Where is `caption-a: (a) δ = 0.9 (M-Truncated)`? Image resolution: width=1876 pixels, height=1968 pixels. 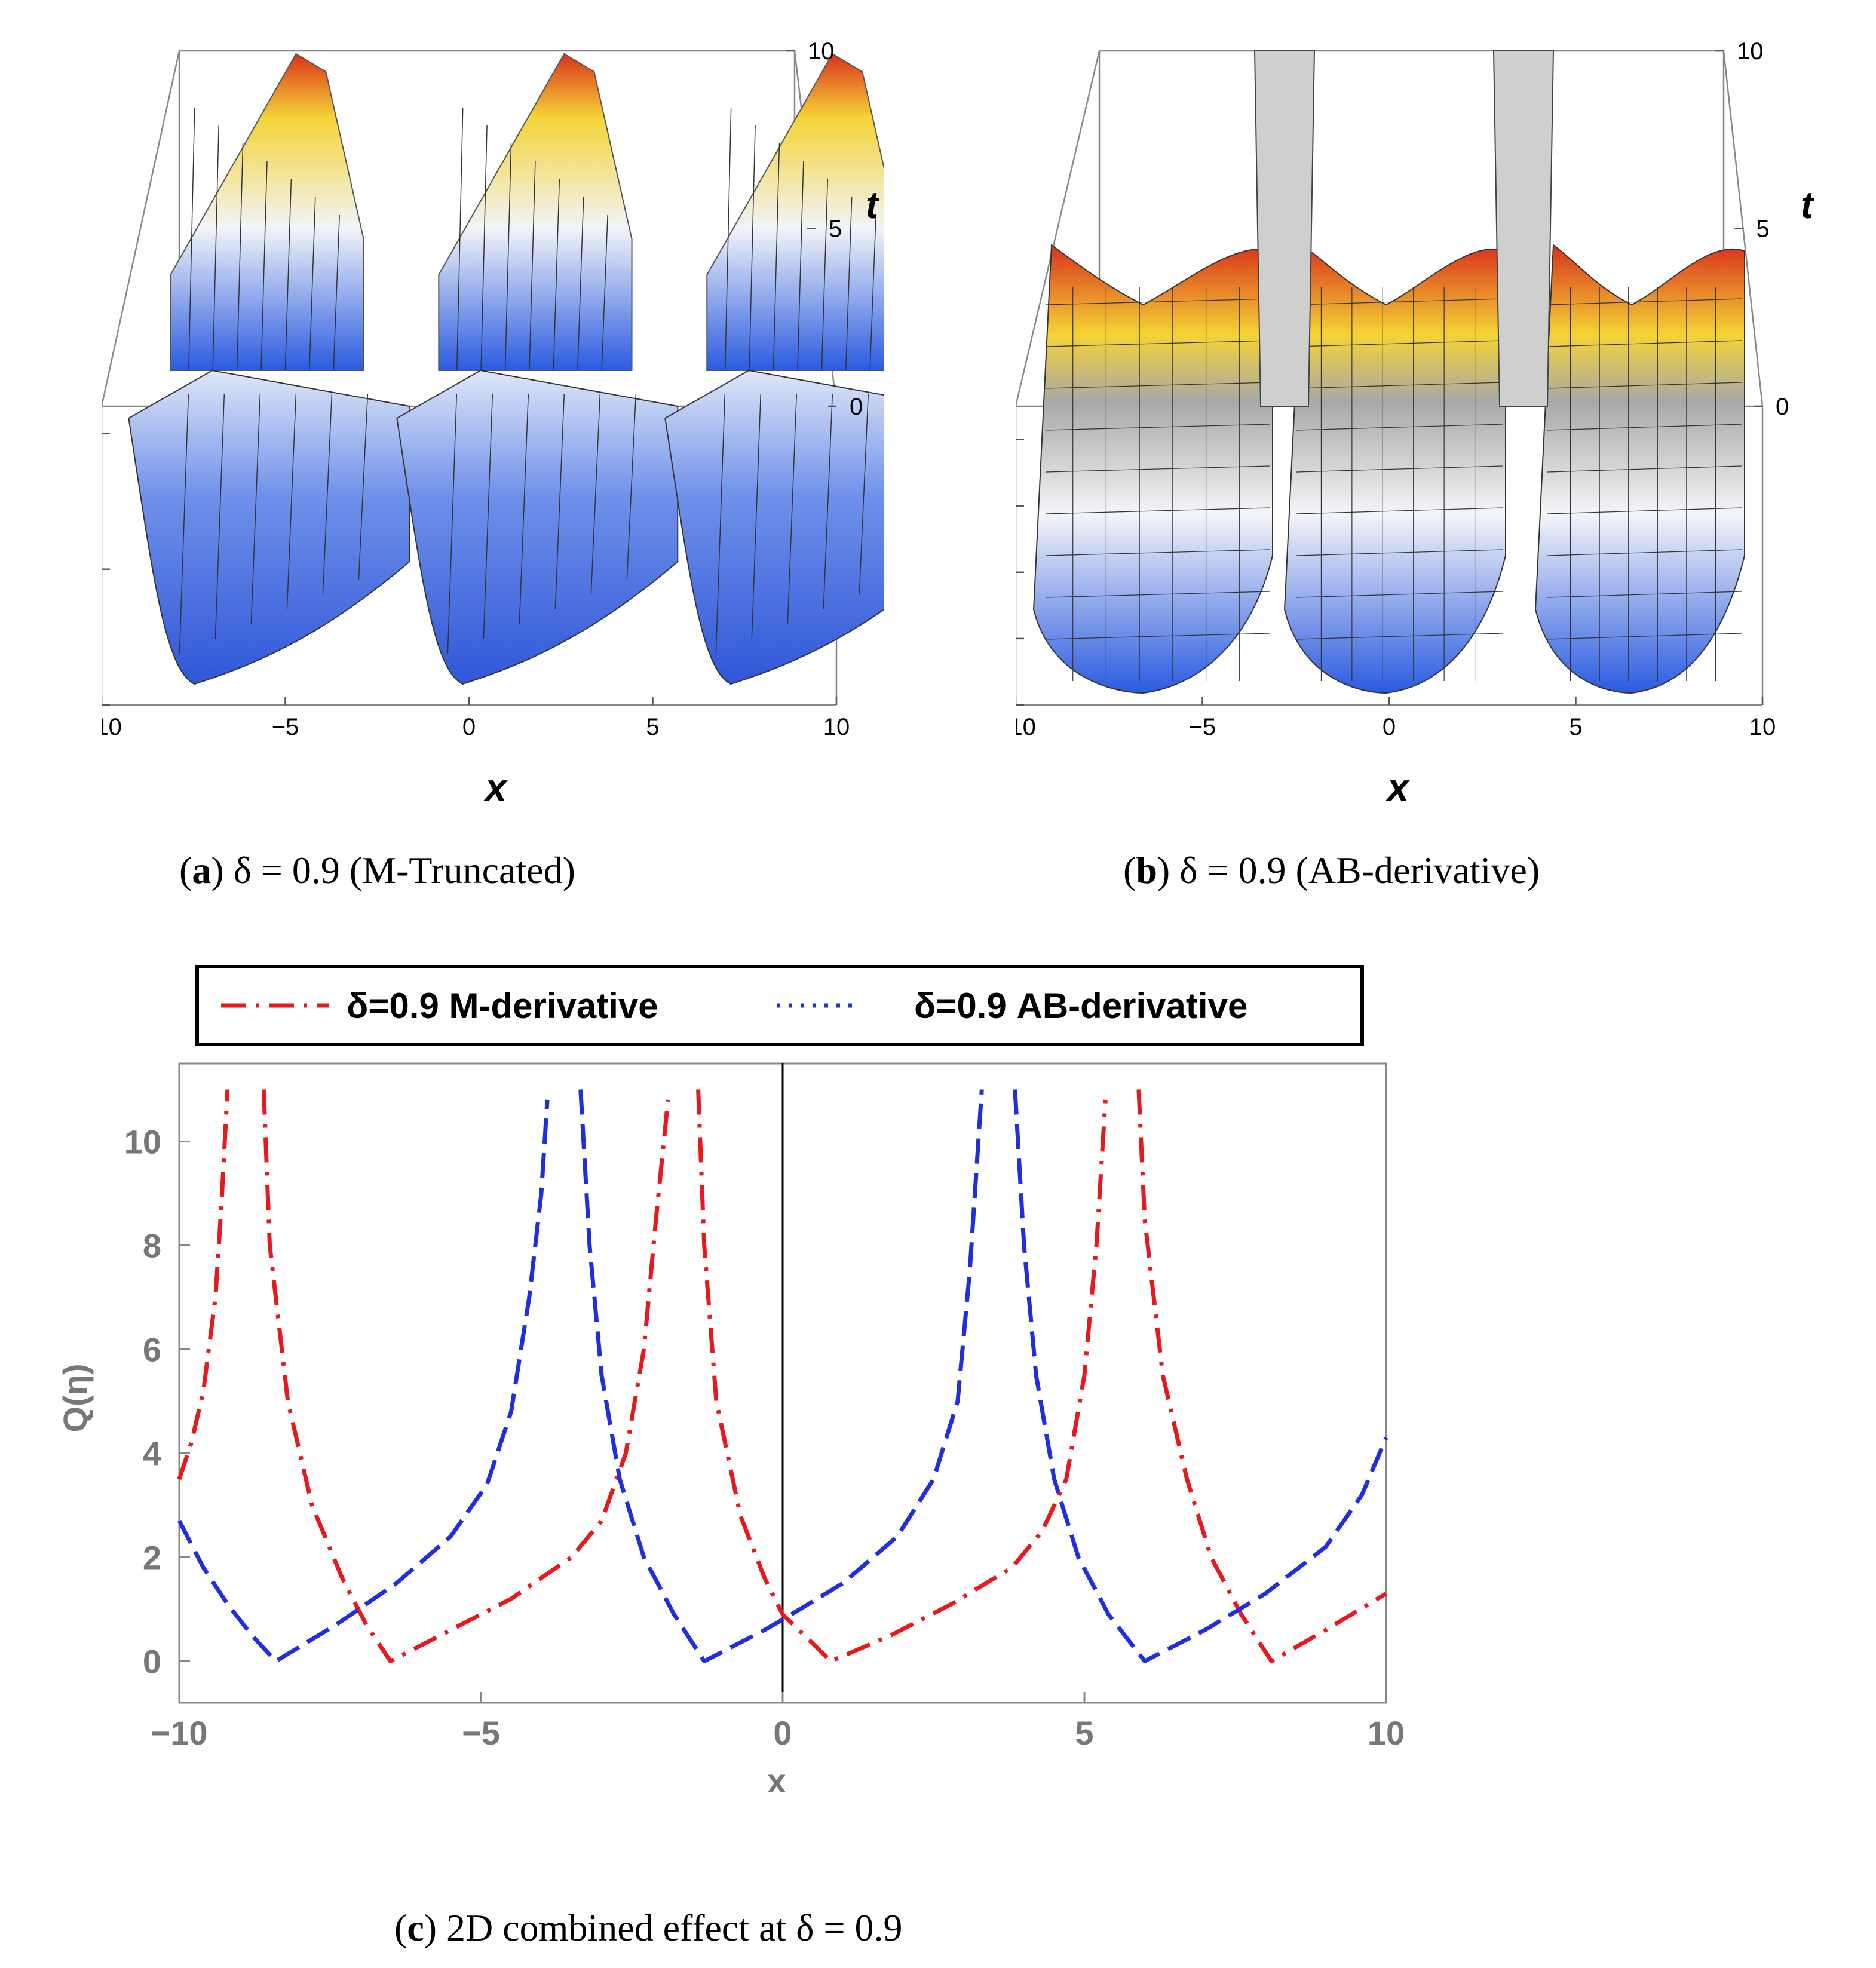 caption-a: (a) δ = 0.9 (M-Truncated) is located at coordinates (377, 870).